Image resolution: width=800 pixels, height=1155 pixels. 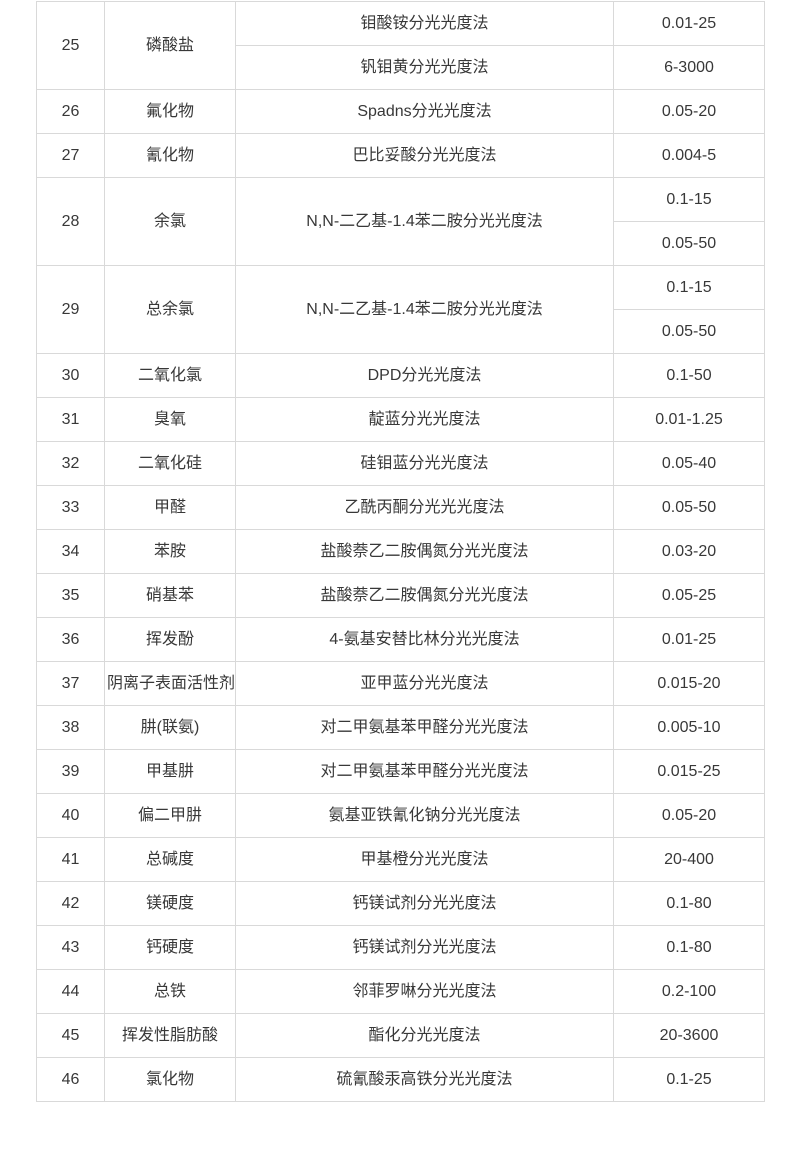 I want to click on parameter-cell: 总碱度, so click(x=170, y=859).